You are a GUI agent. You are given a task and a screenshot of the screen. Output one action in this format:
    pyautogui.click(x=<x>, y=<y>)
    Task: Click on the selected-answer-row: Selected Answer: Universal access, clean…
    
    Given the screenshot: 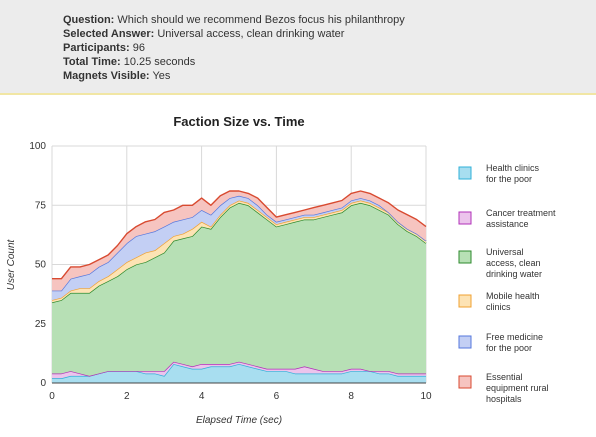 What is the action you would take?
    pyautogui.click(x=203, y=34)
    